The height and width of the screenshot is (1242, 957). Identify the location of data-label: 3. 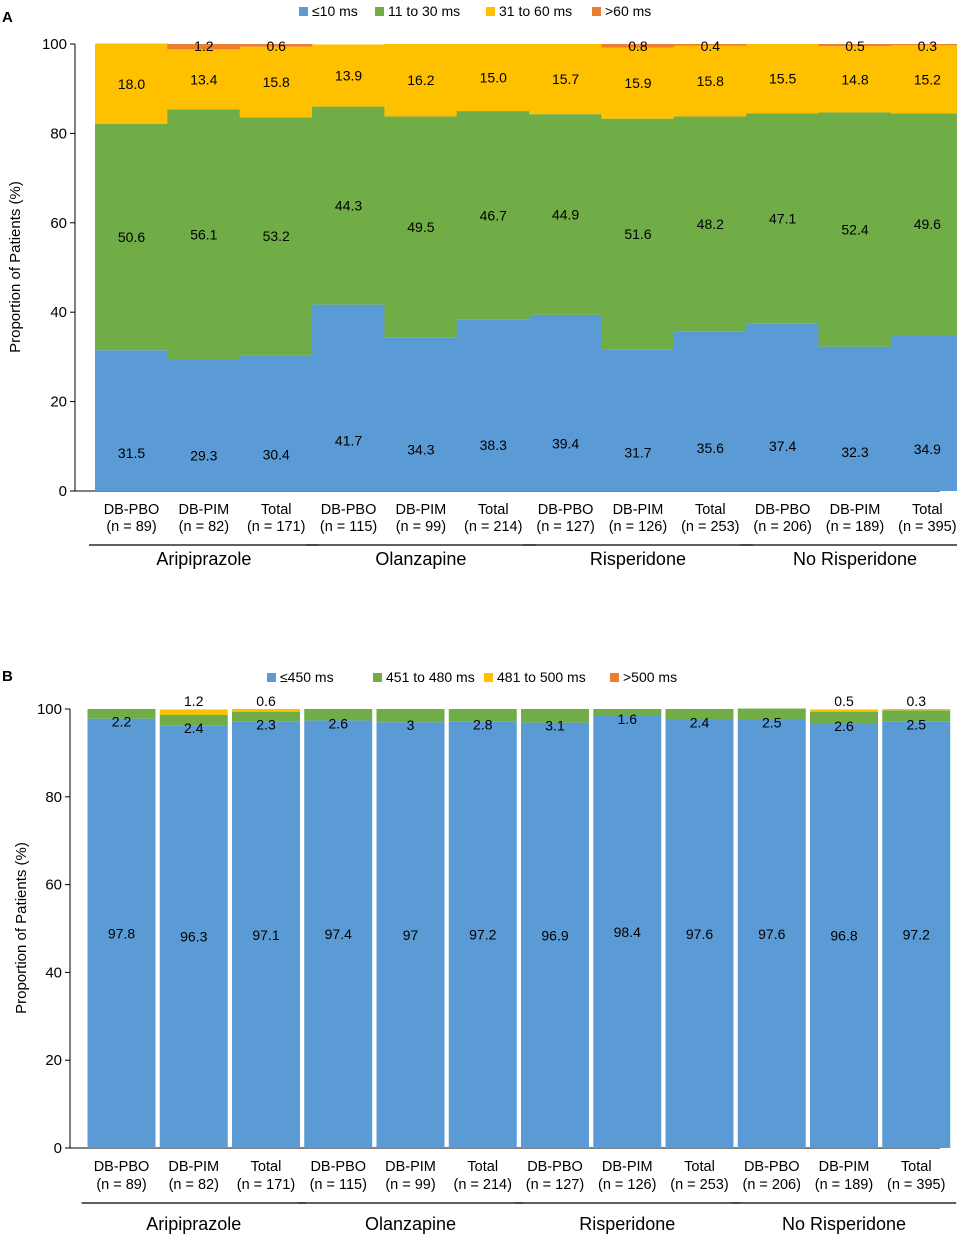
(411, 725).